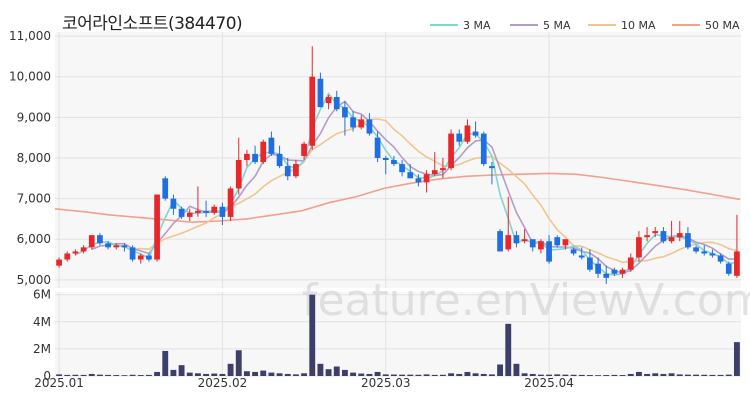  What do you see at coordinates (557, 25) in the screenshot?
I see `legend-label: 5 MA` at bounding box center [557, 25].